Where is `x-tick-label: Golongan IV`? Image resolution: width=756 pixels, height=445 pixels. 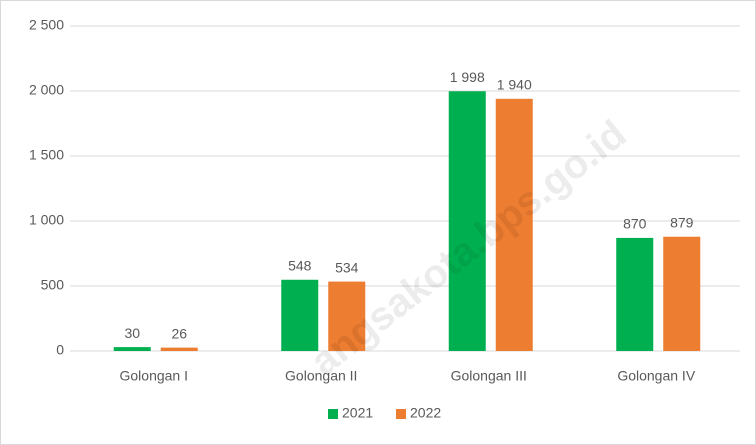
x-tick-label: Golongan IV is located at coordinates (656, 376).